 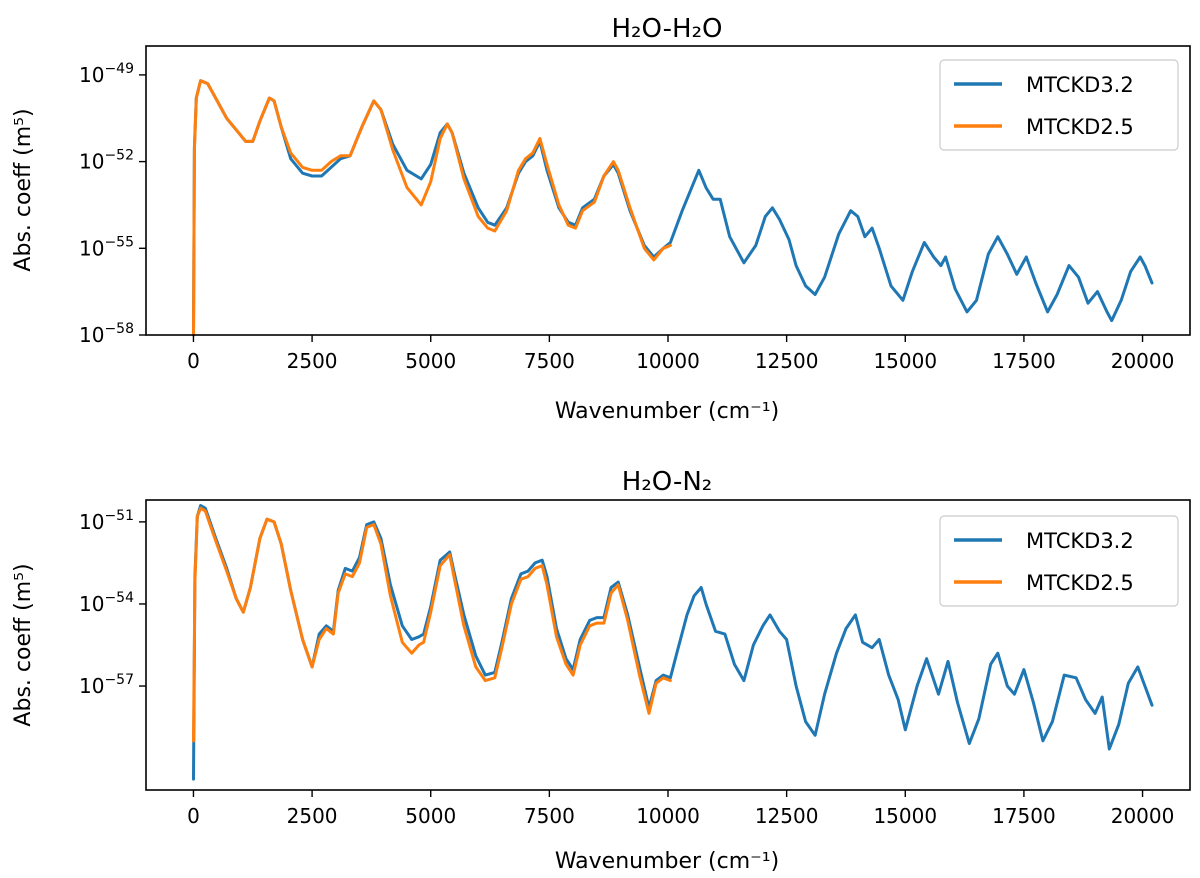 What do you see at coordinates (106, 603) in the screenshot?
I see `y-tick-label: 10−54` at bounding box center [106, 603].